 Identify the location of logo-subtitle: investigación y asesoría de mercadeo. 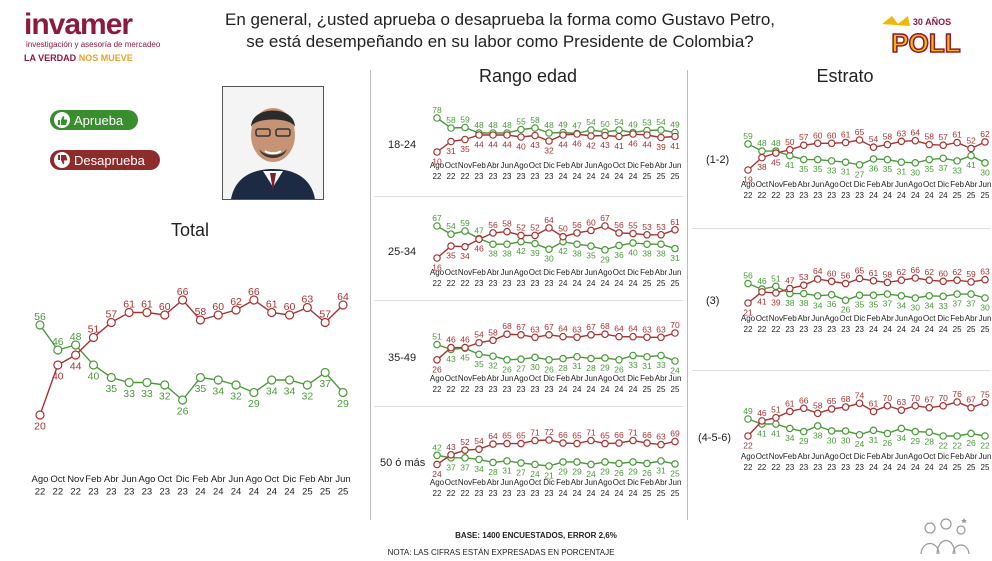
(93, 44).